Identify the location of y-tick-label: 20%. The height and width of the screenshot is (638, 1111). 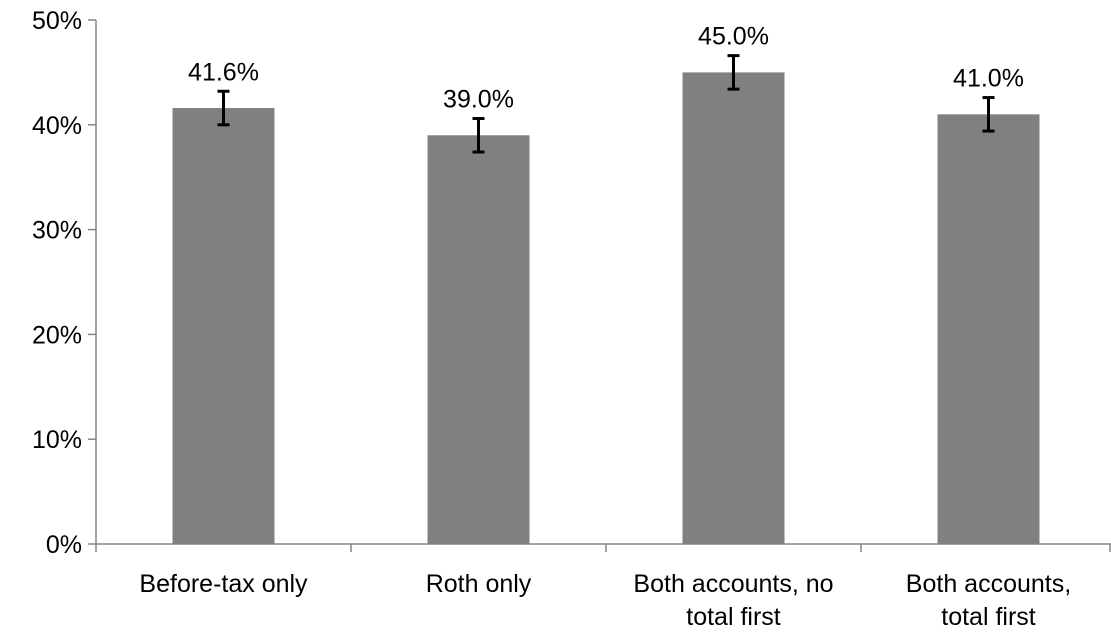
(57, 335).